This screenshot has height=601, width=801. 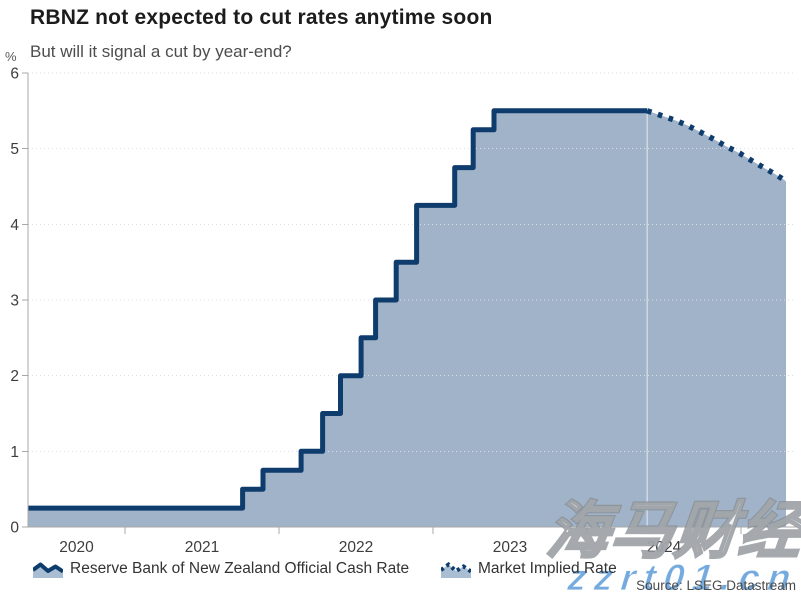 What do you see at coordinates (456, 569) in the screenshot?
I see `dotted-line-icon` at bounding box center [456, 569].